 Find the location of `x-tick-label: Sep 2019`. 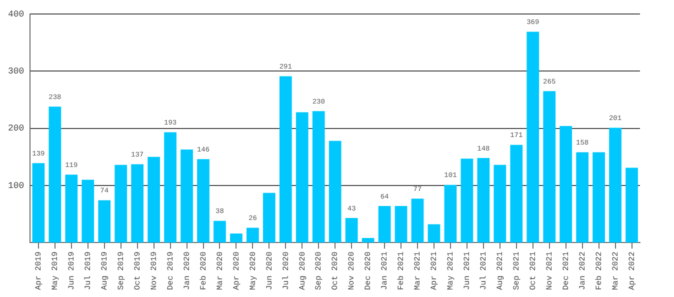

x-tick-label: Sep 2019 is located at coordinates (121, 270).